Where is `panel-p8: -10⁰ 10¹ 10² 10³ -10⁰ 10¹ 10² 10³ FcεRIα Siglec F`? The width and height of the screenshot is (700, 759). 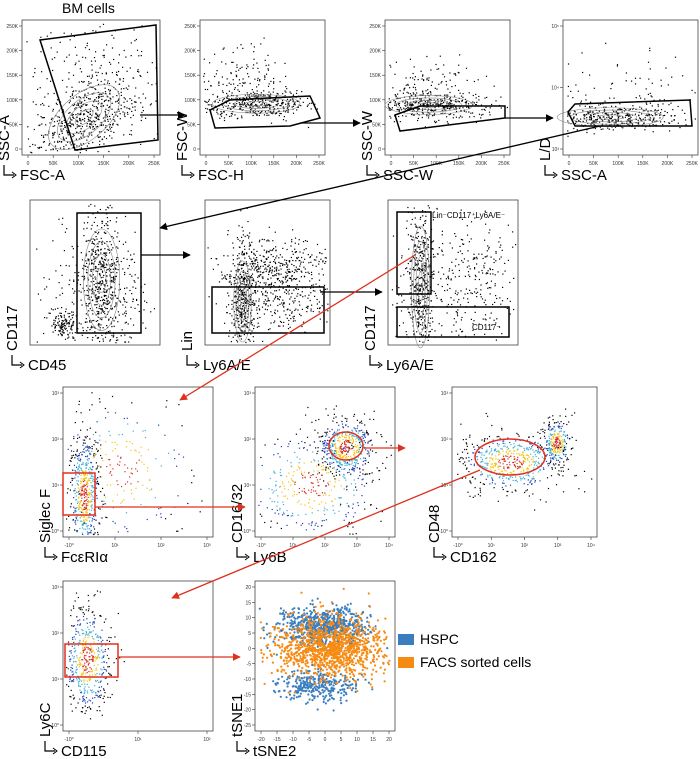 panel-p8: -10⁰ 10¹ 10² 10³ -10⁰ 10¹ 10² 10³ FcεRIα Siglec F is located at coordinates (125, 476).